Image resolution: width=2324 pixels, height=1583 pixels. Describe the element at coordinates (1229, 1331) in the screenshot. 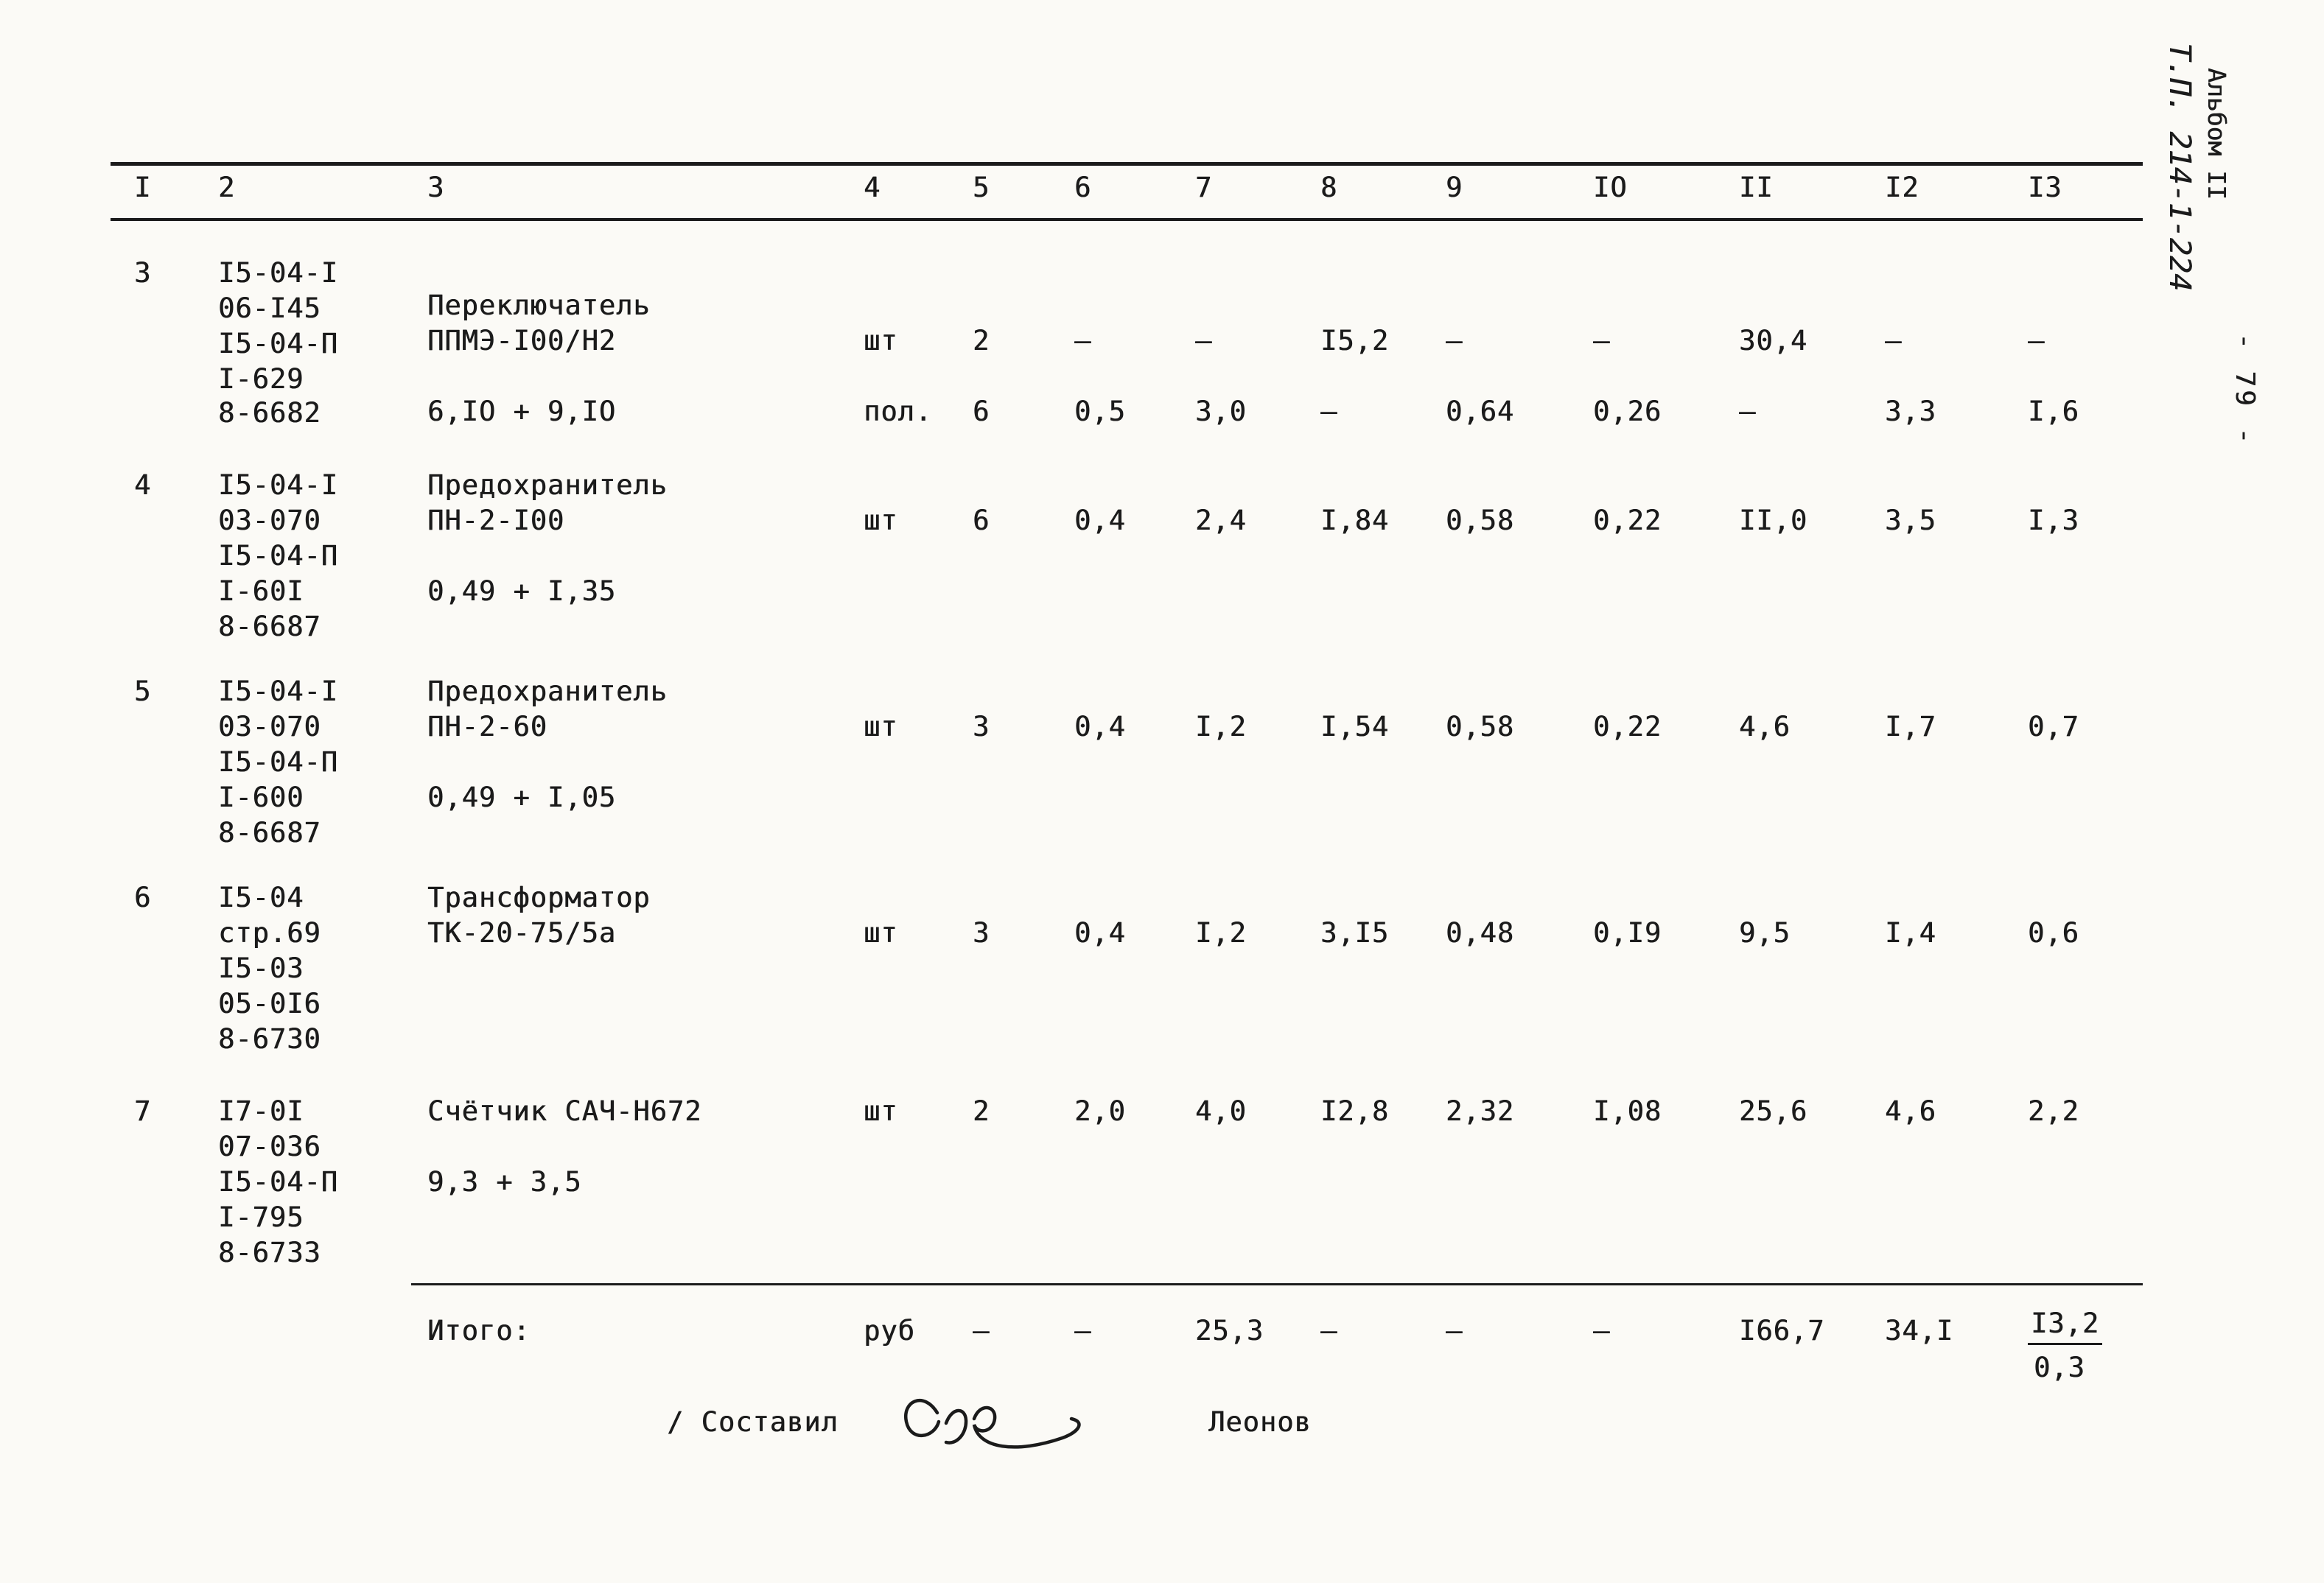

I see `total-value: 25,3` at that location.